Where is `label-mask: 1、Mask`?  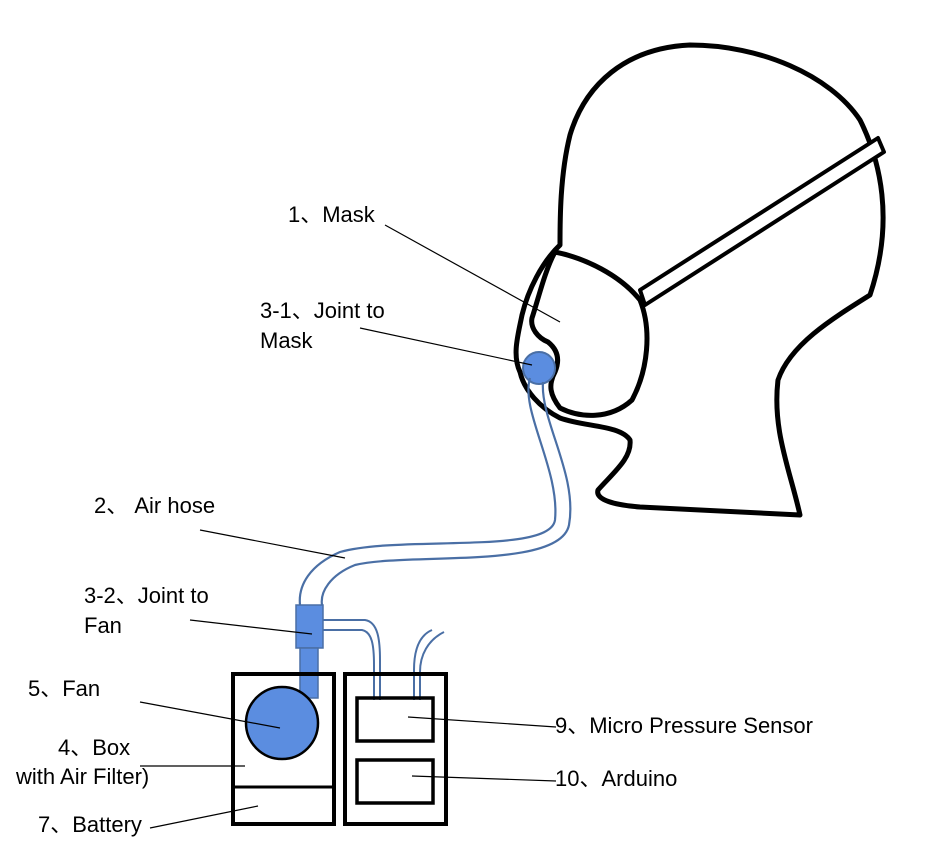
label-mask: 1、Mask is located at coordinates (331, 214).